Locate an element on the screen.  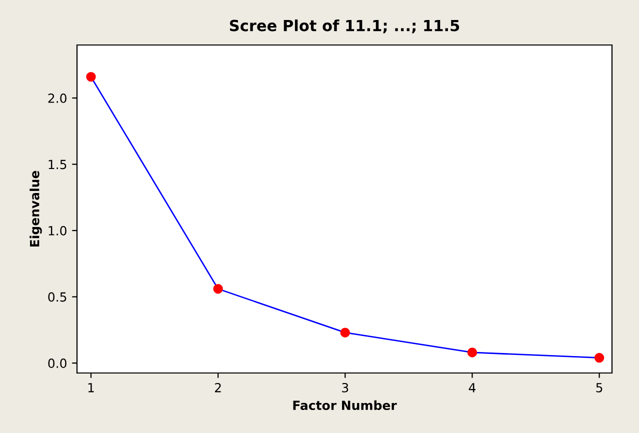
y-tick-label: 0.5 is located at coordinates (57, 297).